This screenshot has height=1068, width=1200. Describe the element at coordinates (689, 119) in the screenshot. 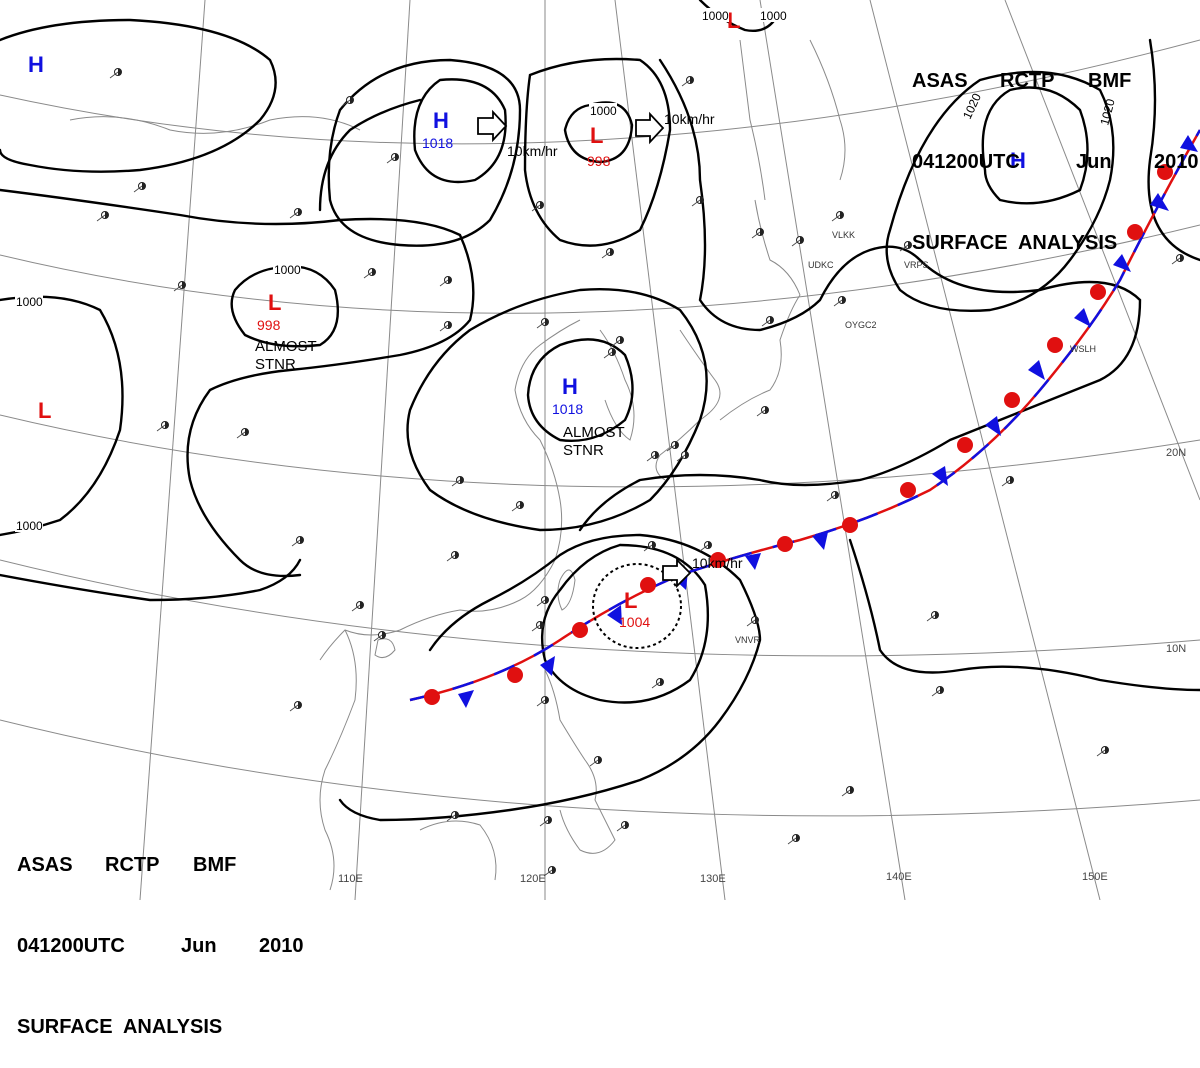

I see `motion-label: 10km/hr` at that location.